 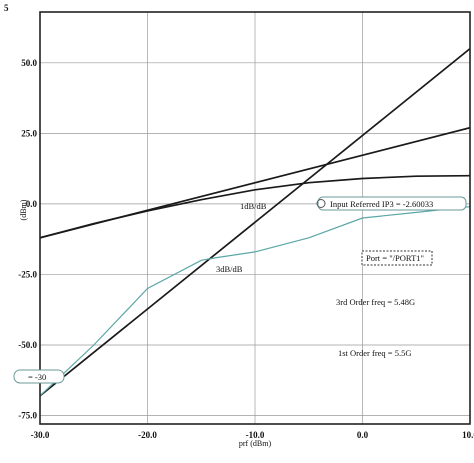 What do you see at coordinates (374, 353) in the screenshot?
I see `first-order-freq-label: 1st Order freq = 5.5G` at bounding box center [374, 353].